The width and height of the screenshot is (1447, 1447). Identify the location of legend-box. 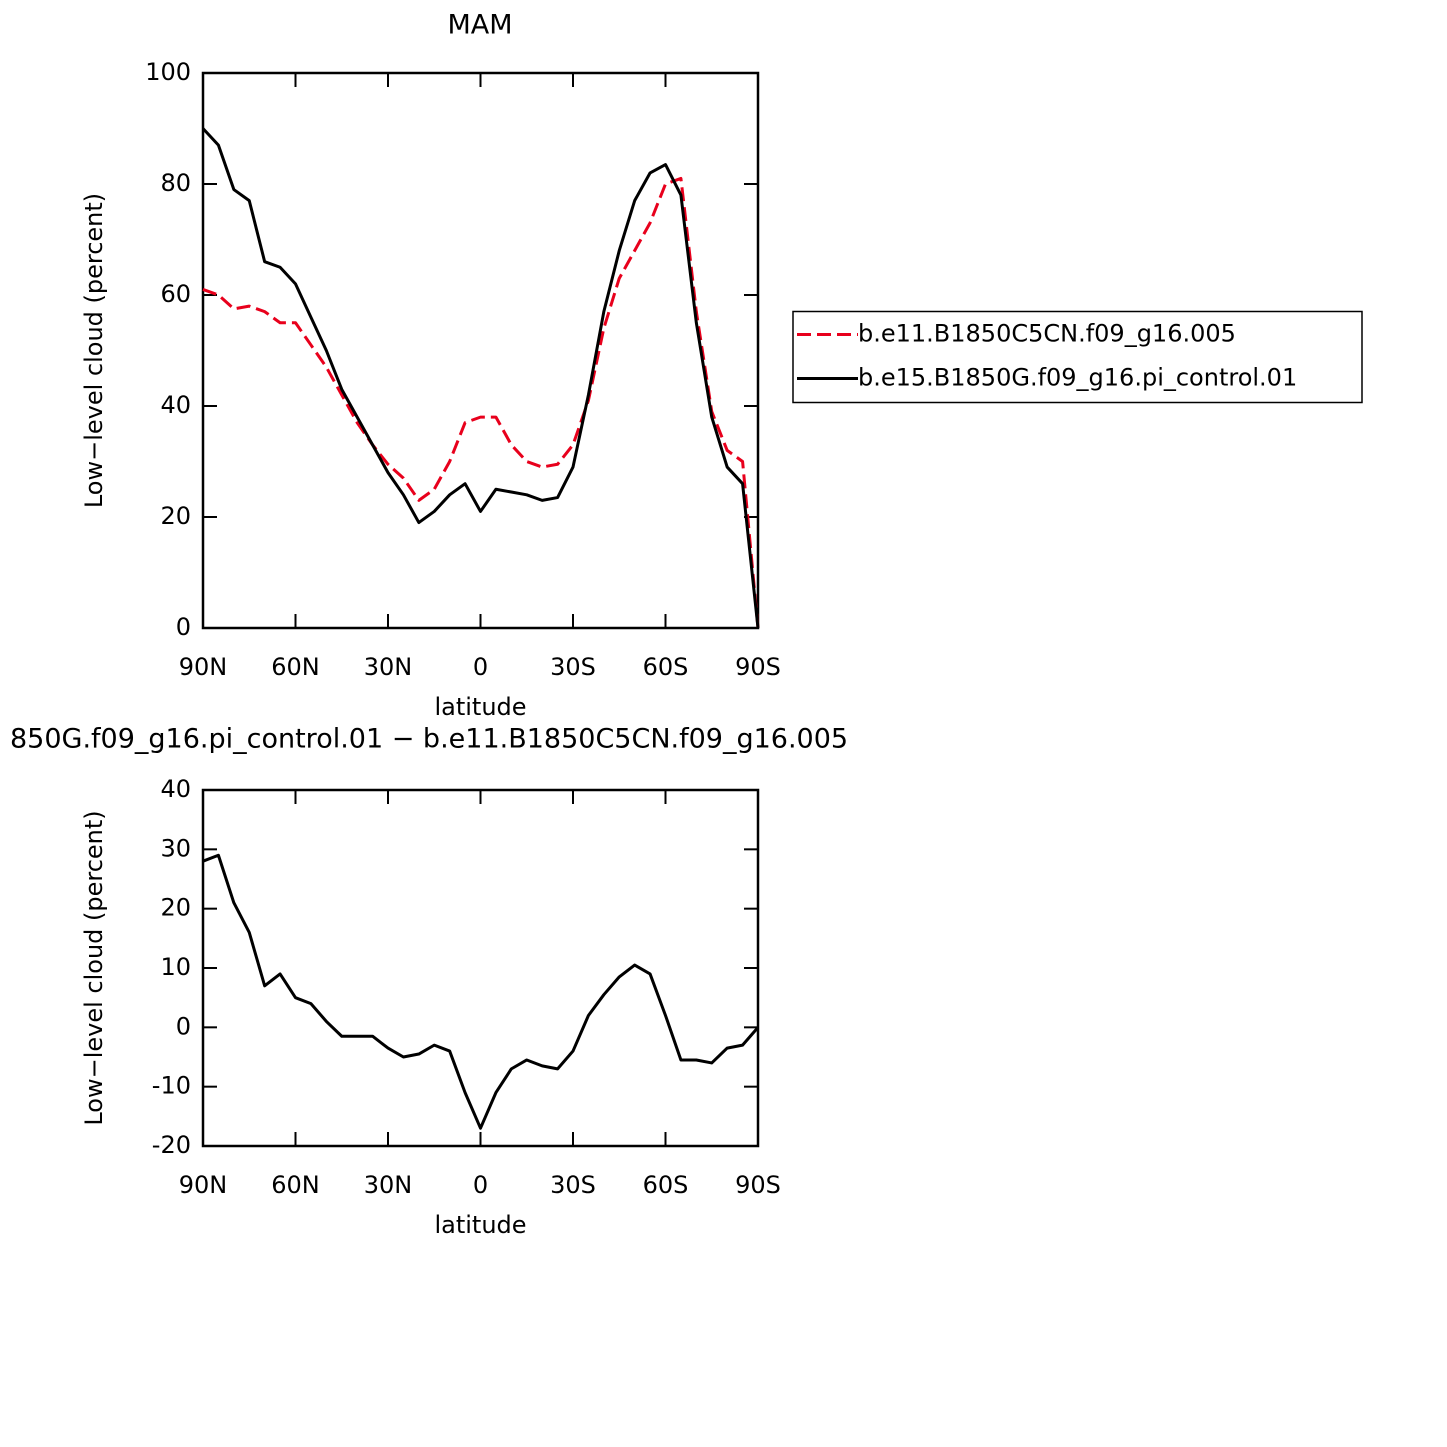
(1077, 357).